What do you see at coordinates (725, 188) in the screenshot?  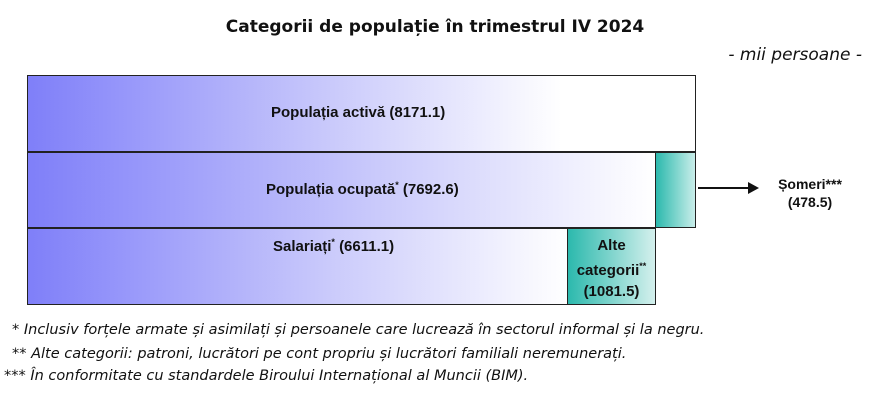 I see `arrow-line` at bounding box center [725, 188].